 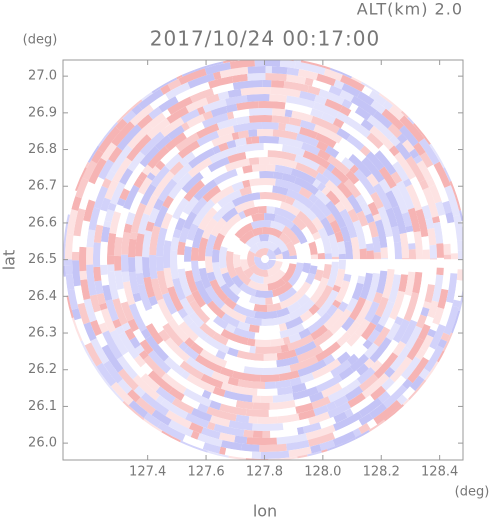 I want to click on y-unit: (deg), so click(x=40, y=40).